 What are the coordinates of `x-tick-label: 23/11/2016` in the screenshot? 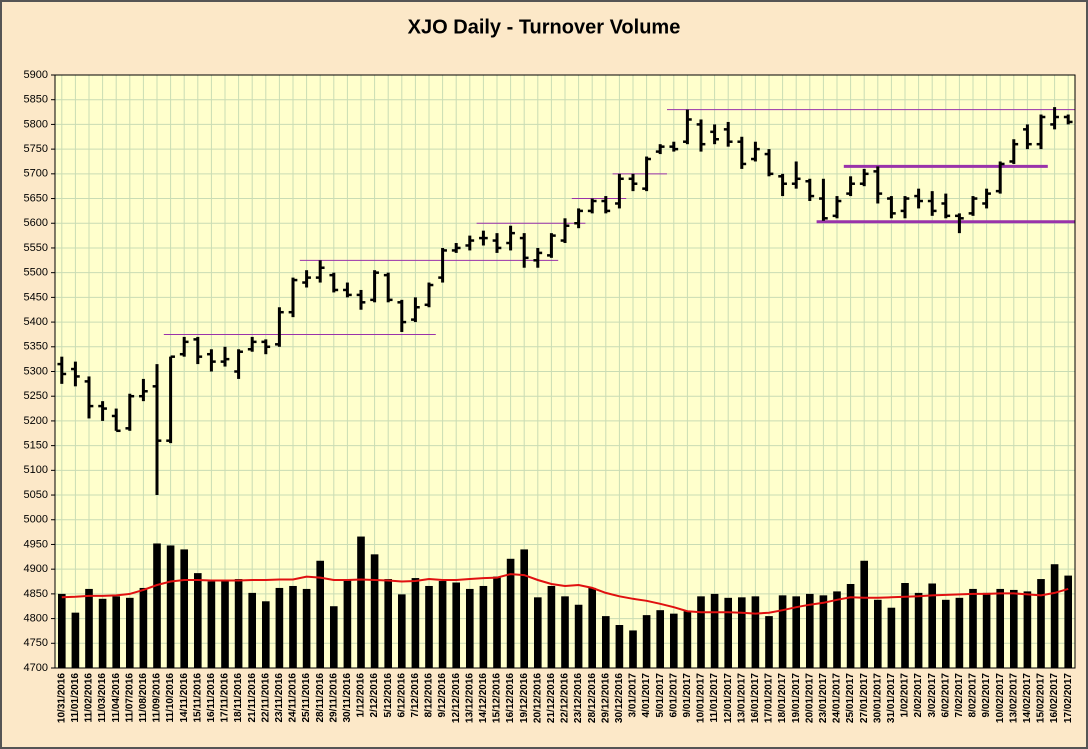 It's located at (279, 698).